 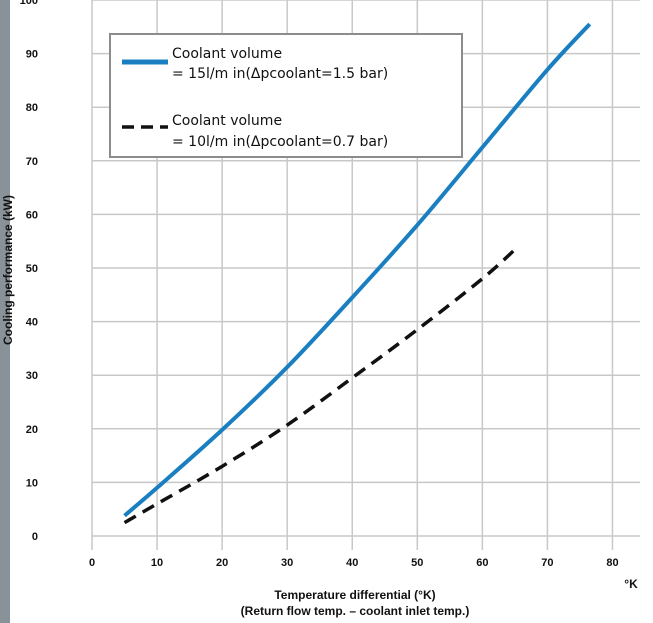 What do you see at coordinates (32, 108) in the screenshot?
I see `y-tick-80: 80` at bounding box center [32, 108].